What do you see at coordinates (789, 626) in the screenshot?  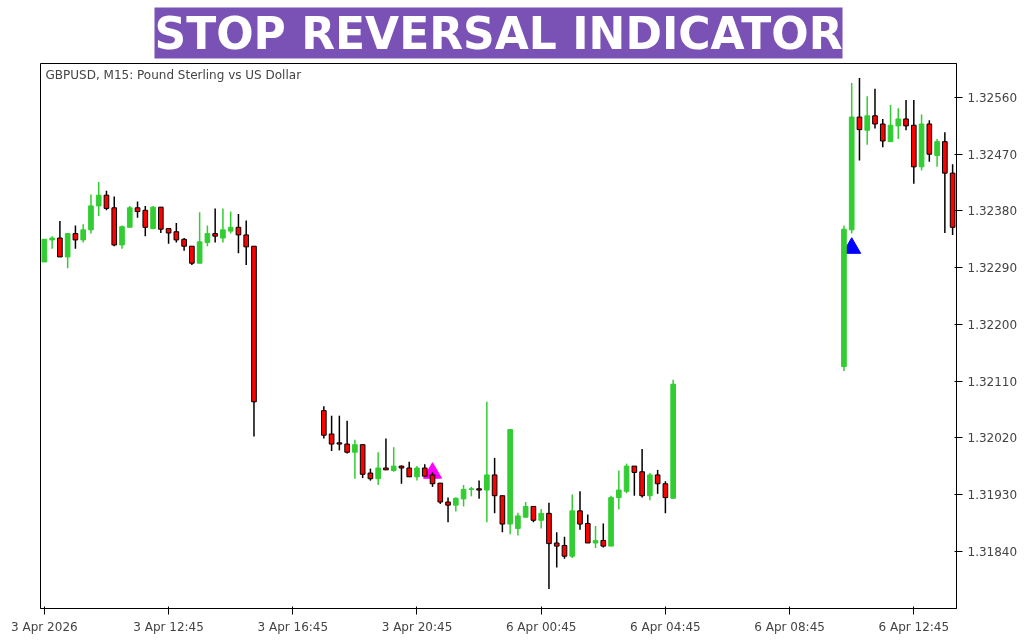 I see `x-tick-label: 6 Apr 08:45` at bounding box center [789, 626].